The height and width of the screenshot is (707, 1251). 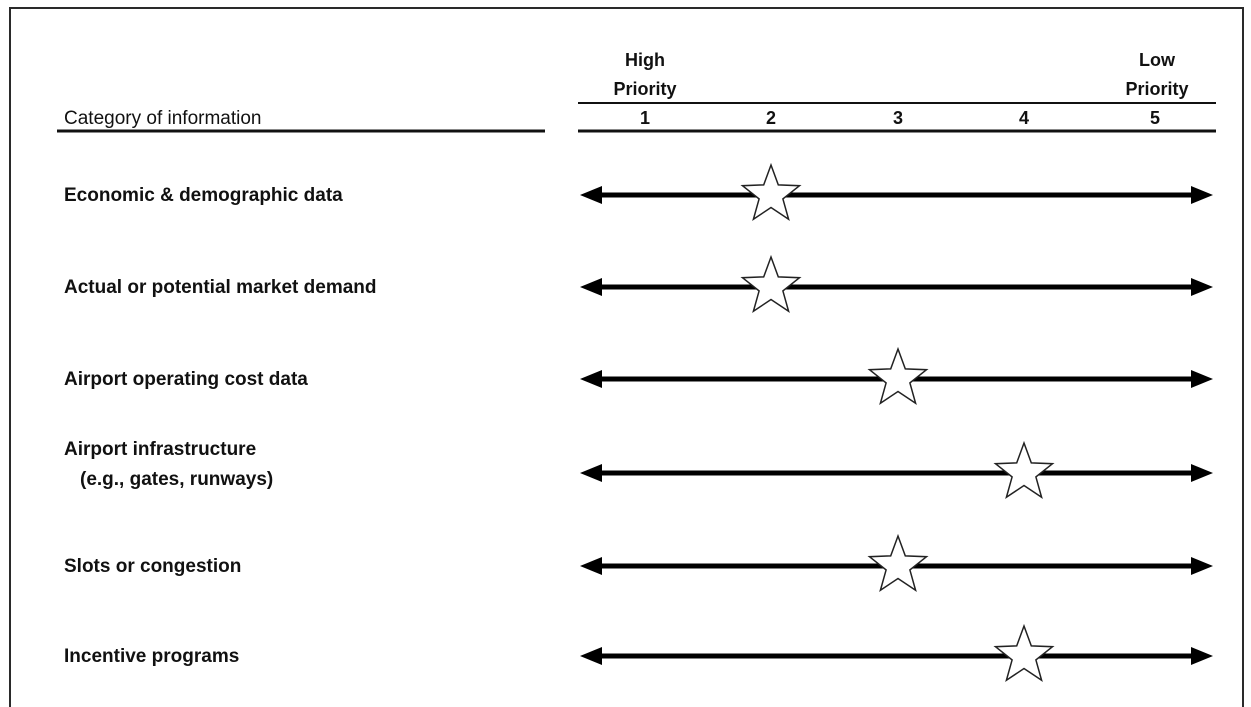 What do you see at coordinates (1155, 118) in the screenshot?
I see `scale-tick-label: 5` at bounding box center [1155, 118].